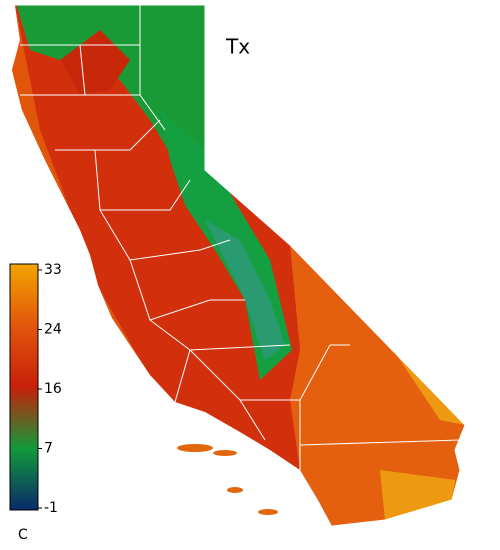  Describe the element at coordinates (51, 508) in the screenshot. I see `colorbar-tick-label: -1` at that location.